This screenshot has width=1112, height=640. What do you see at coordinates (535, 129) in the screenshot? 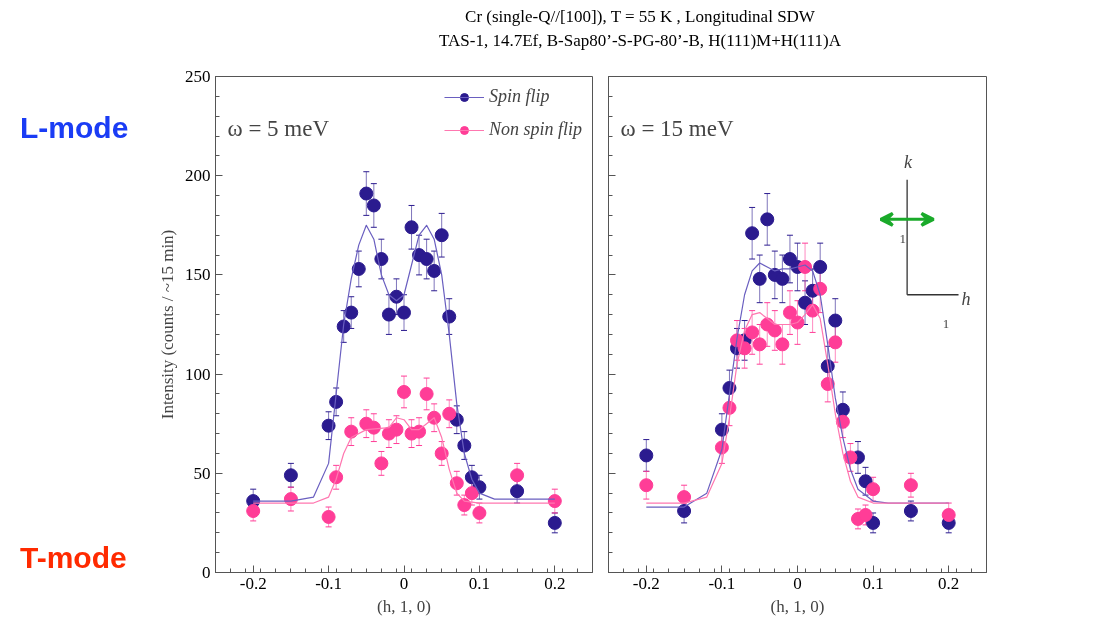
I see `legend-label: Non spin flip` at bounding box center [535, 129].